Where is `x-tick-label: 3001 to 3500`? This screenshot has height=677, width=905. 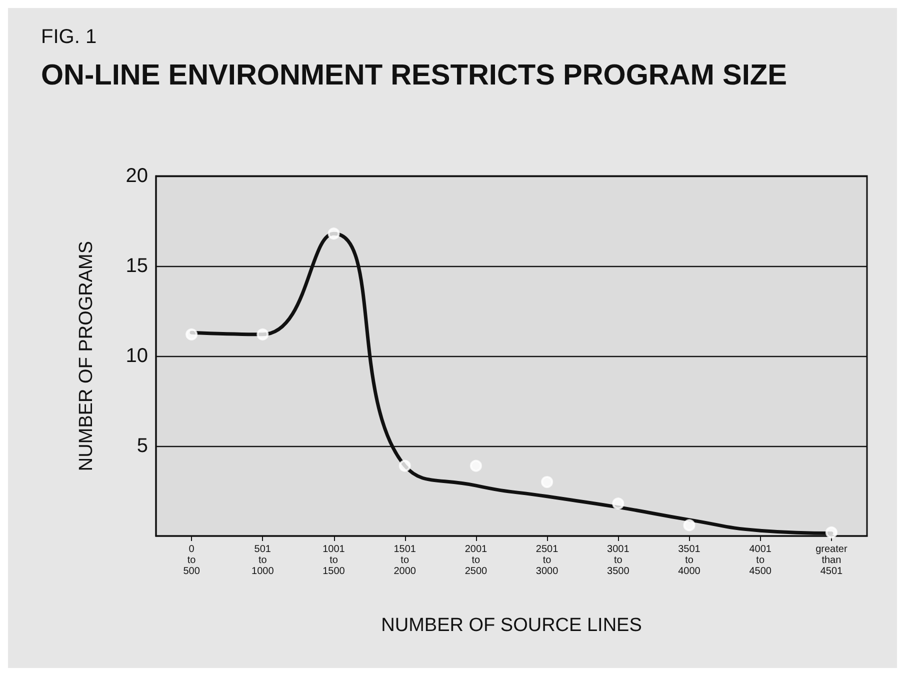
x-tick-label: 3001 to 3500 is located at coordinates (618, 560).